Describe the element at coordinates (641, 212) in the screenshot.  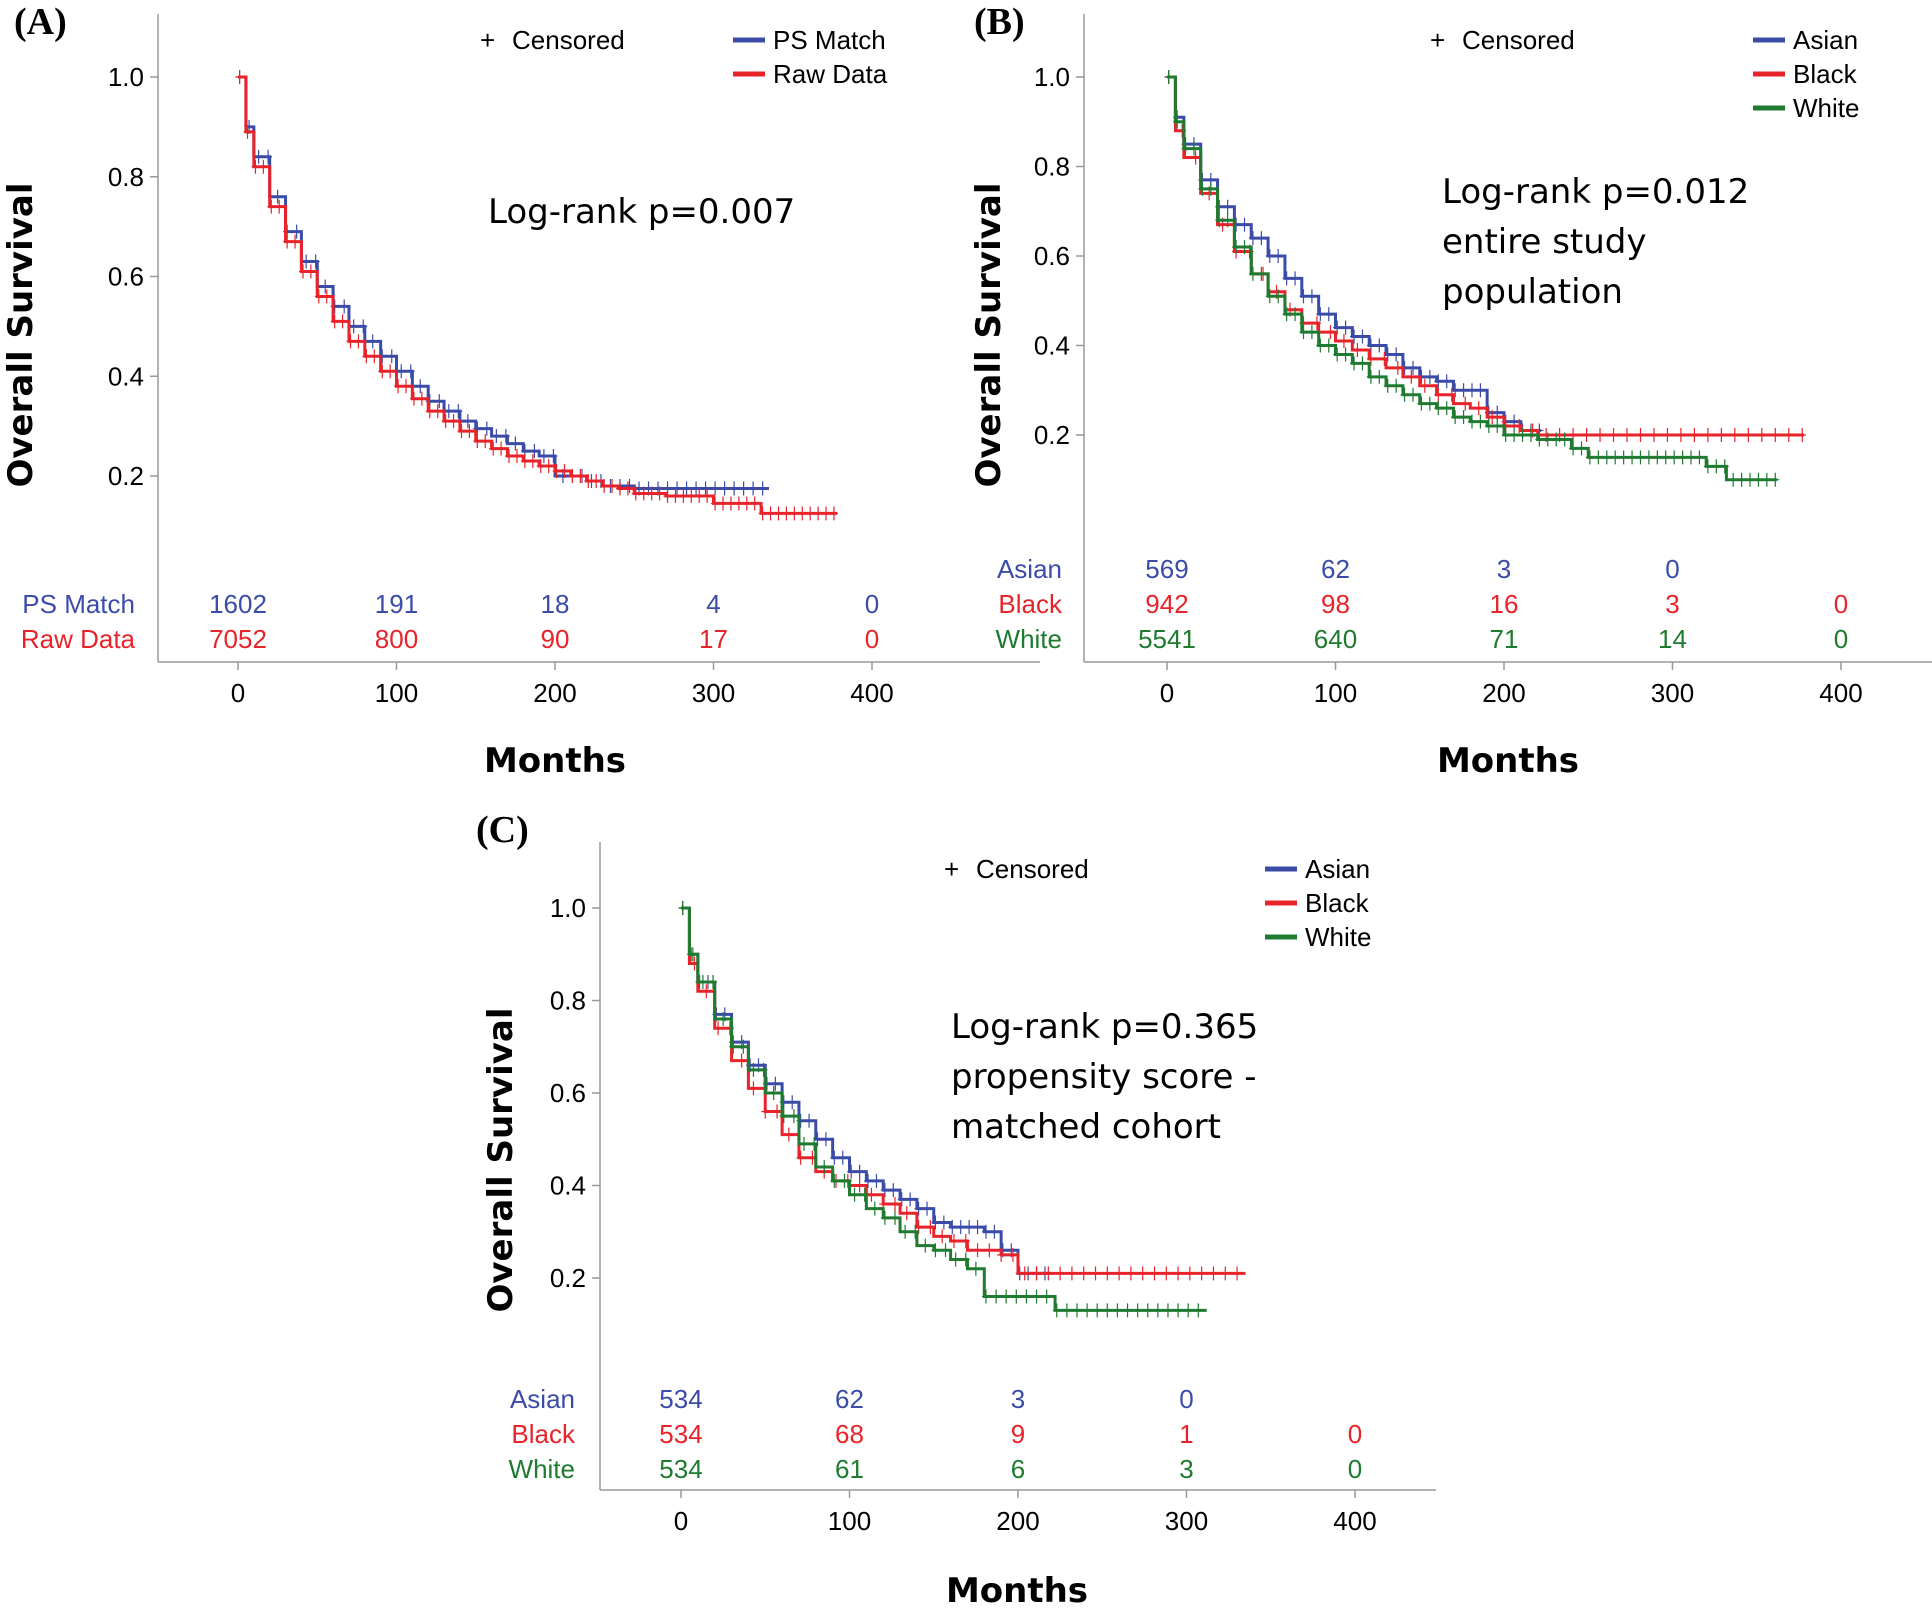
I see `log-rank-annotation: Log-rank p=0.007` at that location.